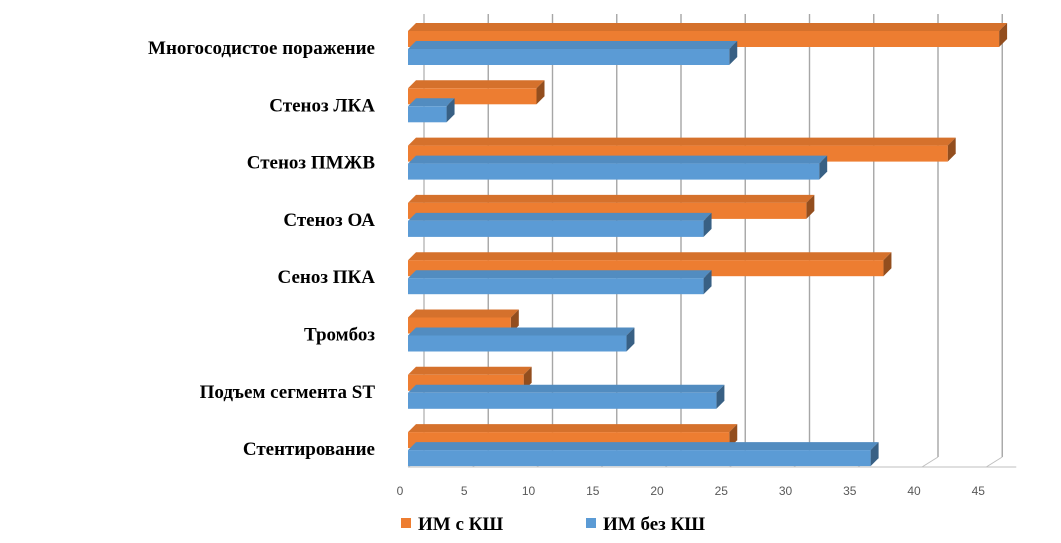  Describe the element at coordinates (464, 491) in the screenshot. I see `x-tick-label: 5` at that location.